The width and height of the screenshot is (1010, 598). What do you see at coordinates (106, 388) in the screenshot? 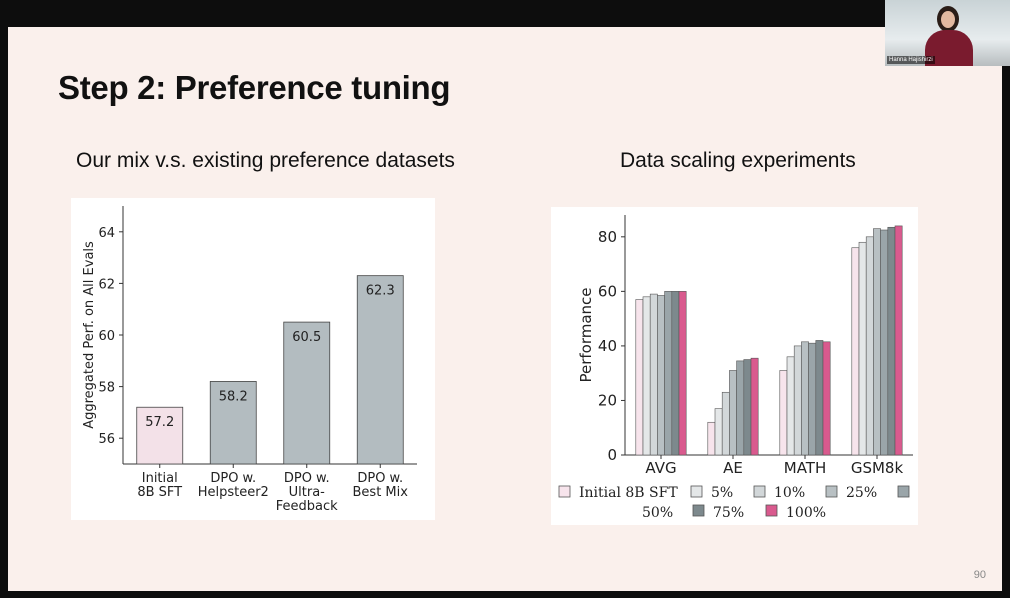
I see `y-tick-label: 58` at bounding box center [106, 388].